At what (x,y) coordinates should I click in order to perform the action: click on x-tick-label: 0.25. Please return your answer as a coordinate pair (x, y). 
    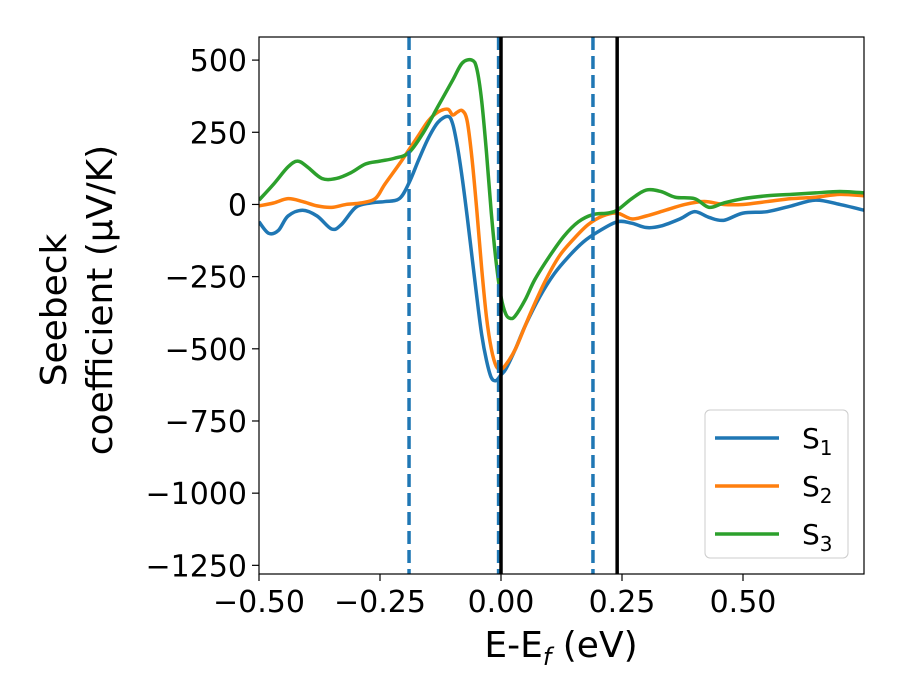
    Looking at the image, I should click on (622, 602).